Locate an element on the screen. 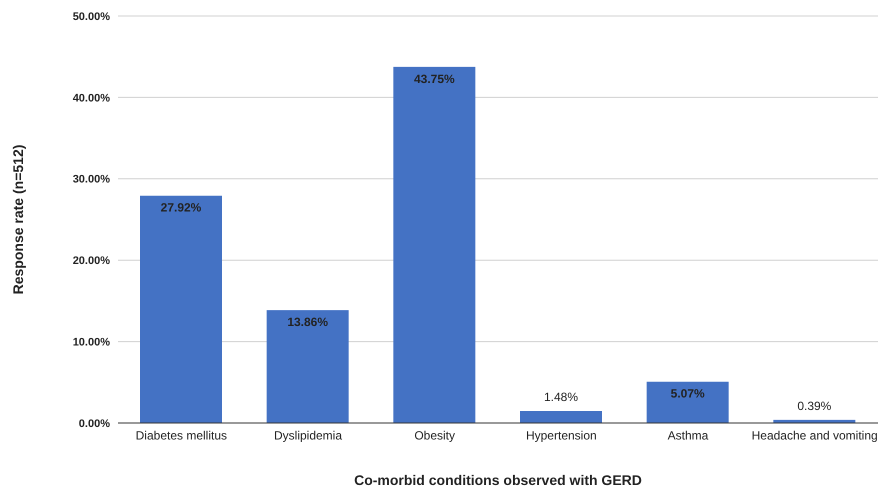  y-tick-label: 30.00% is located at coordinates (91, 180).